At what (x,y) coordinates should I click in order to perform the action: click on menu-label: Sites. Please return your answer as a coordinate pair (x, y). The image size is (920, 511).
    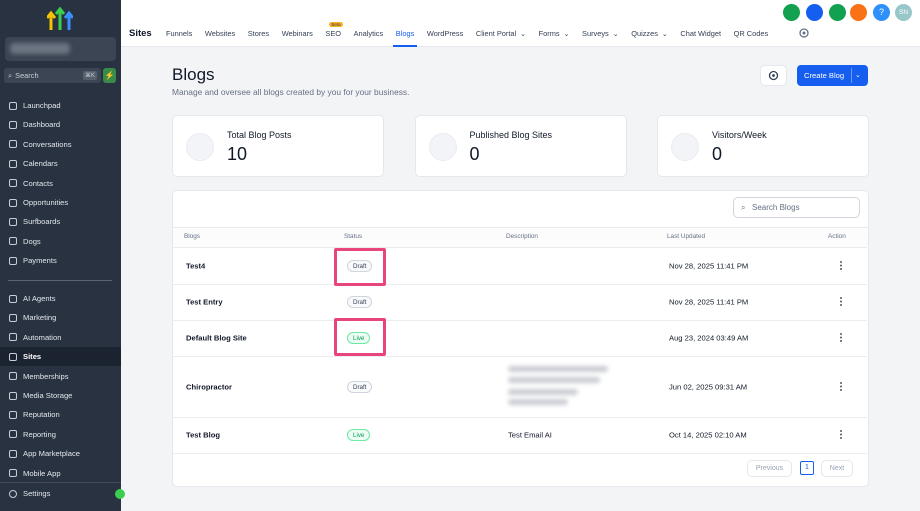
    Looking at the image, I should click on (32, 357).